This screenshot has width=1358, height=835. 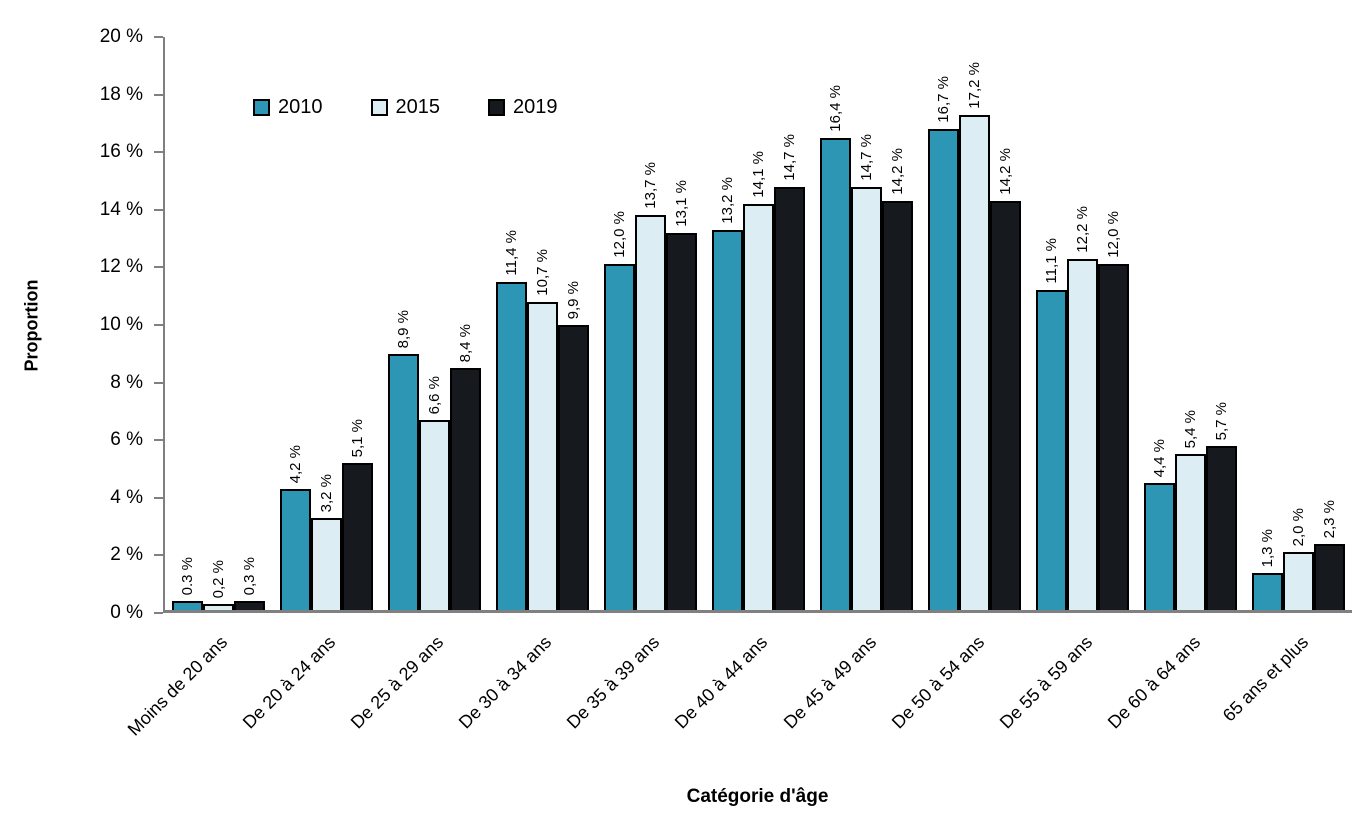 What do you see at coordinates (435, 394) in the screenshot?
I see `bar-value-label: 6,6 %` at bounding box center [435, 394].